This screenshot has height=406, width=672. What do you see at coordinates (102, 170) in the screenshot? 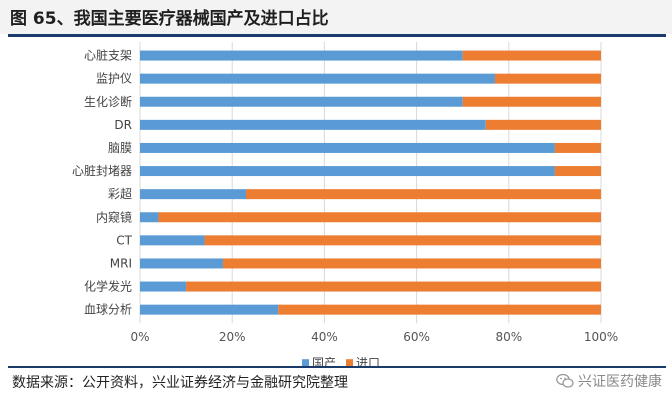
I see `category-label: 心脏封堵器` at bounding box center [102, 170].